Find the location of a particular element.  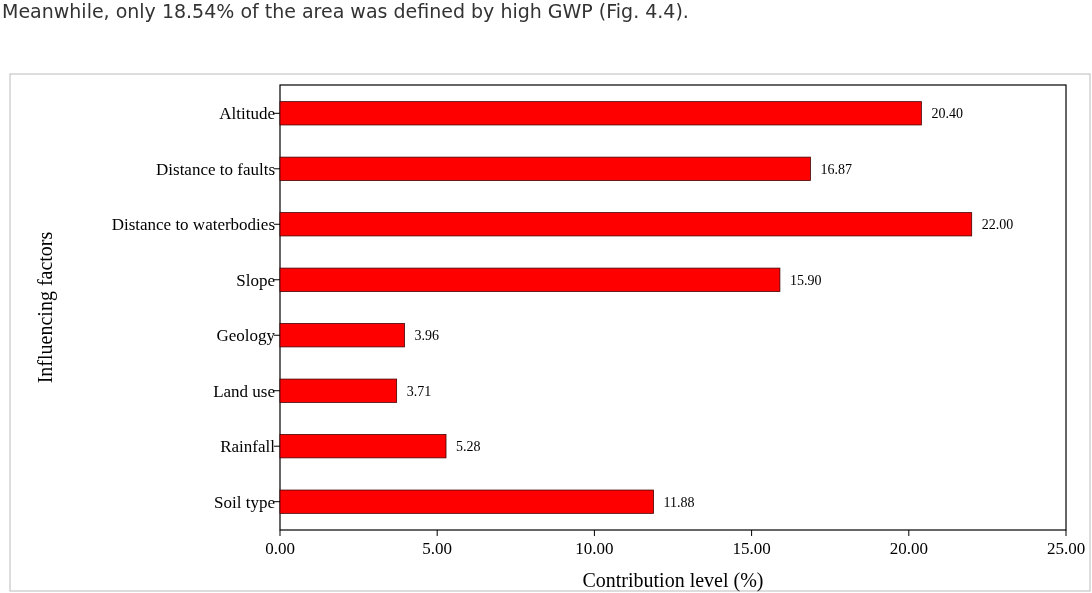

data-label: 22.00 is located at coordinates (997, 225).